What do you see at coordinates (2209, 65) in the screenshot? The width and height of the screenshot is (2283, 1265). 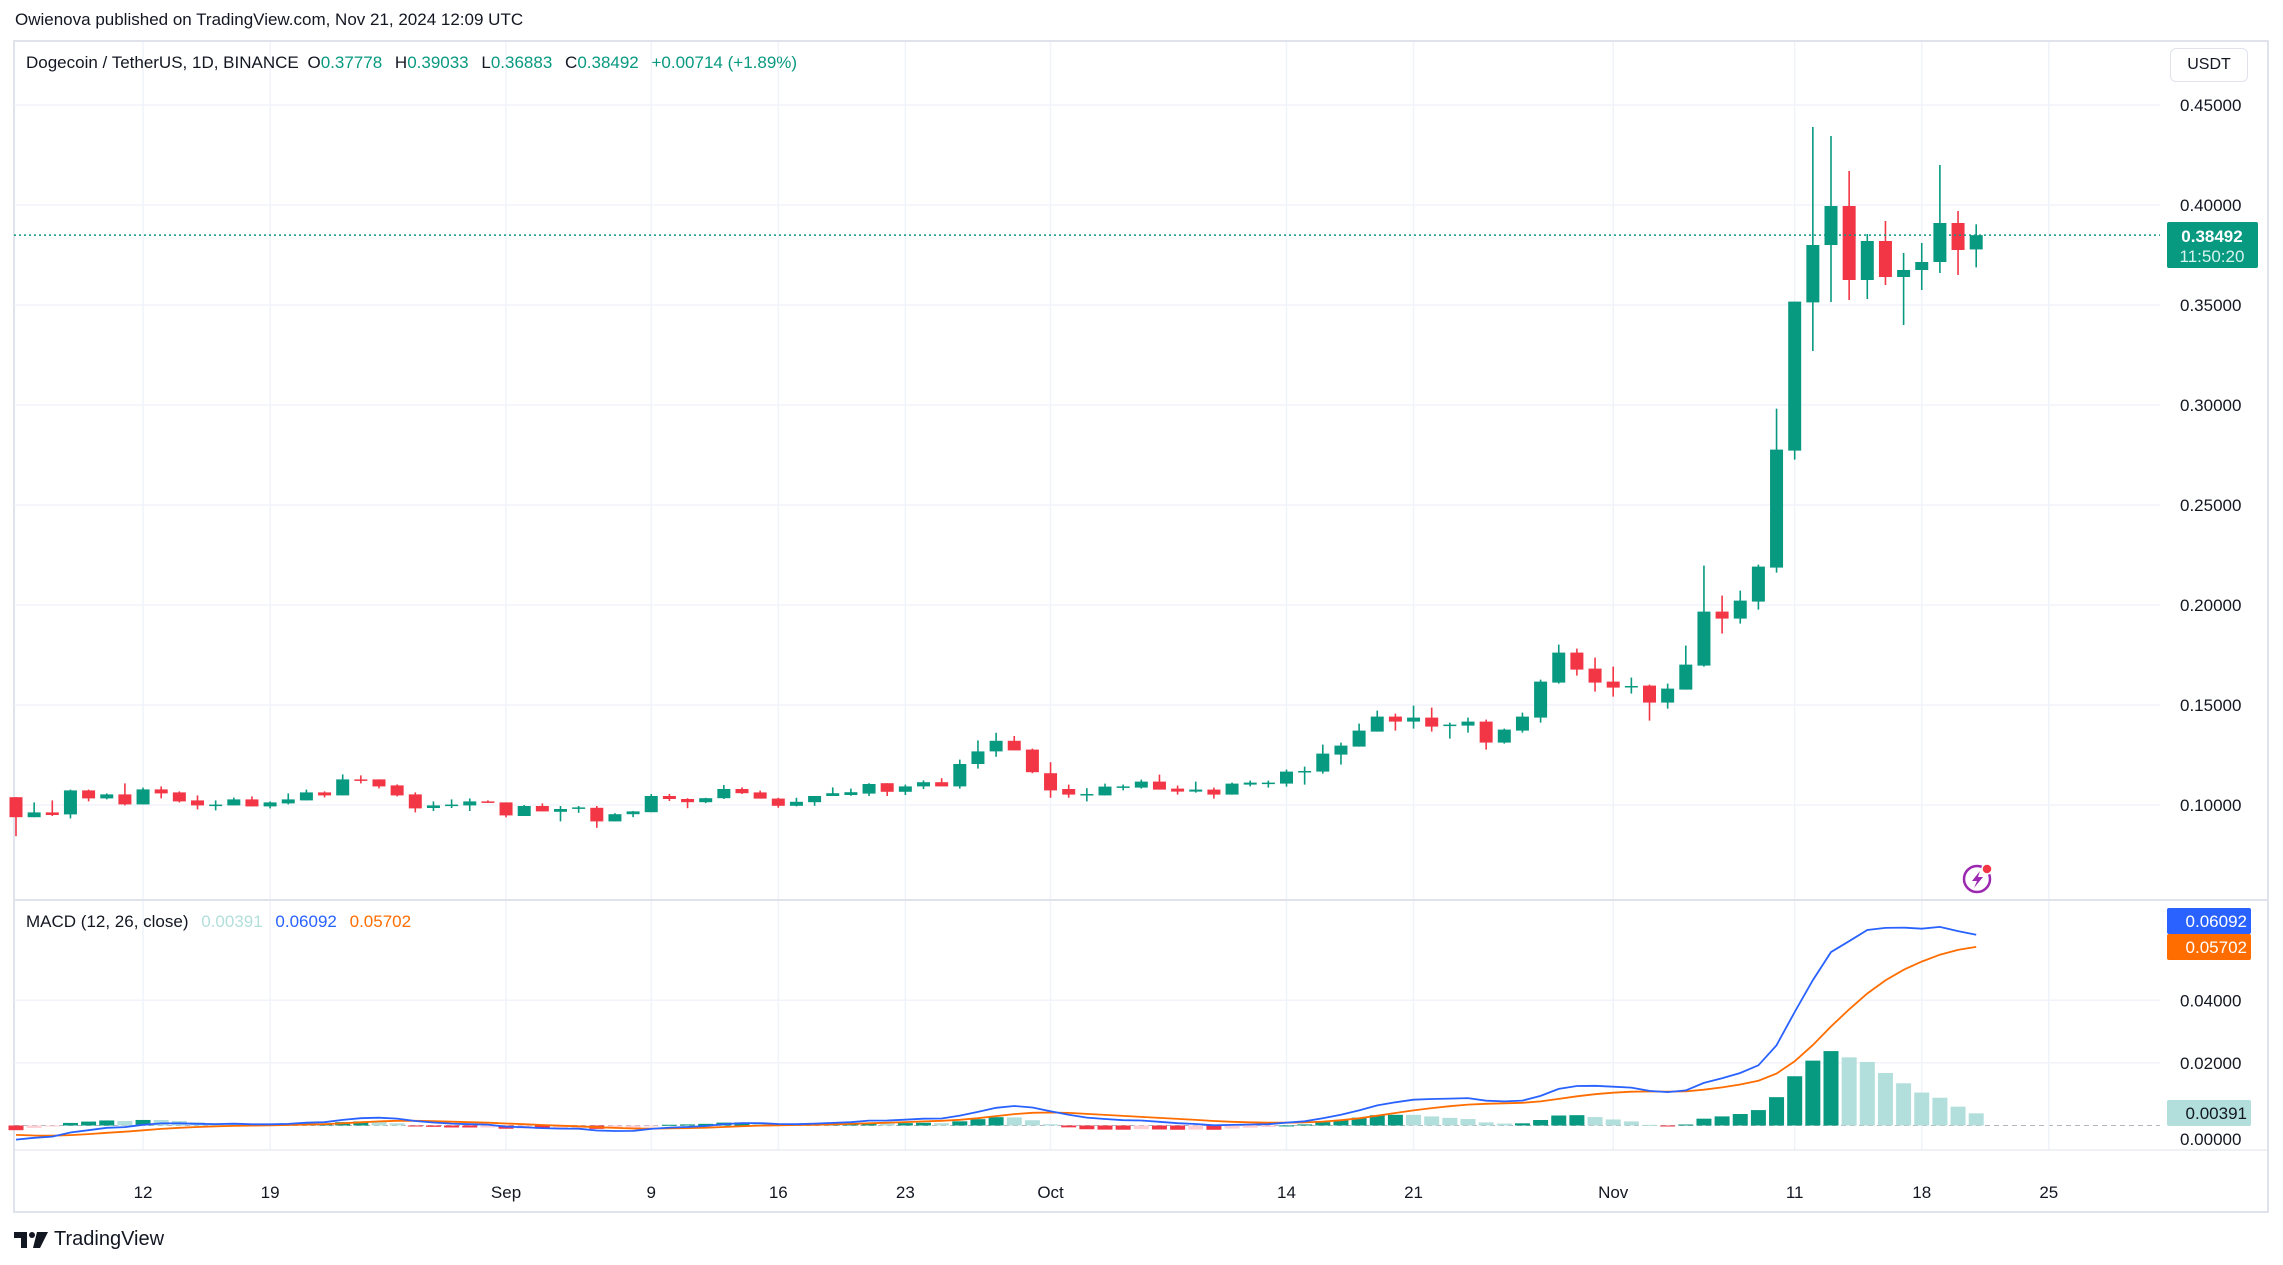 I see `currency-button: USDT` at bounding box center [2209, 65].